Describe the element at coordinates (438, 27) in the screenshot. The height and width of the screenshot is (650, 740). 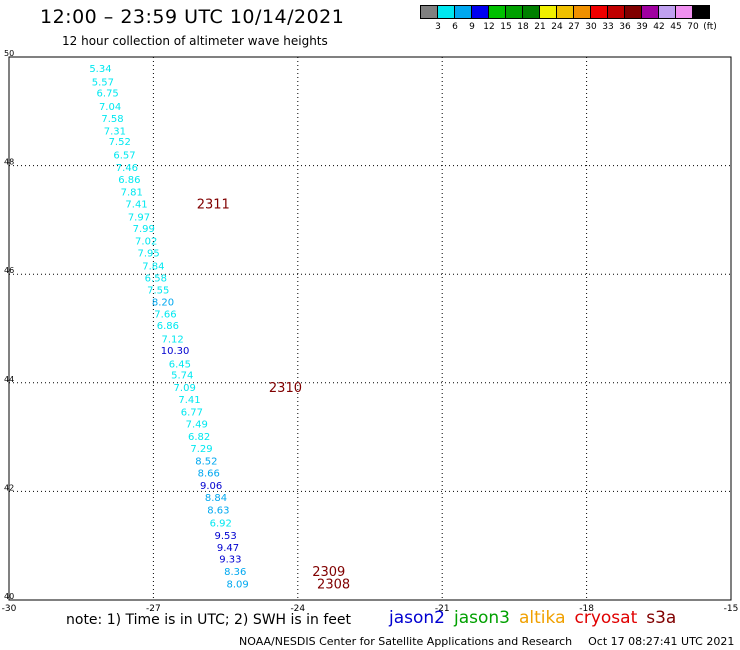
I see `color-scale-label: 3` at that location.